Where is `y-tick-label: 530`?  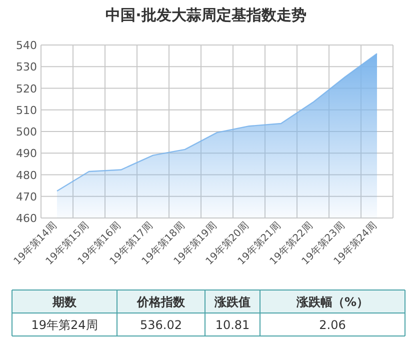 y-tick-label: 530 is located at coordinates (26, 67).